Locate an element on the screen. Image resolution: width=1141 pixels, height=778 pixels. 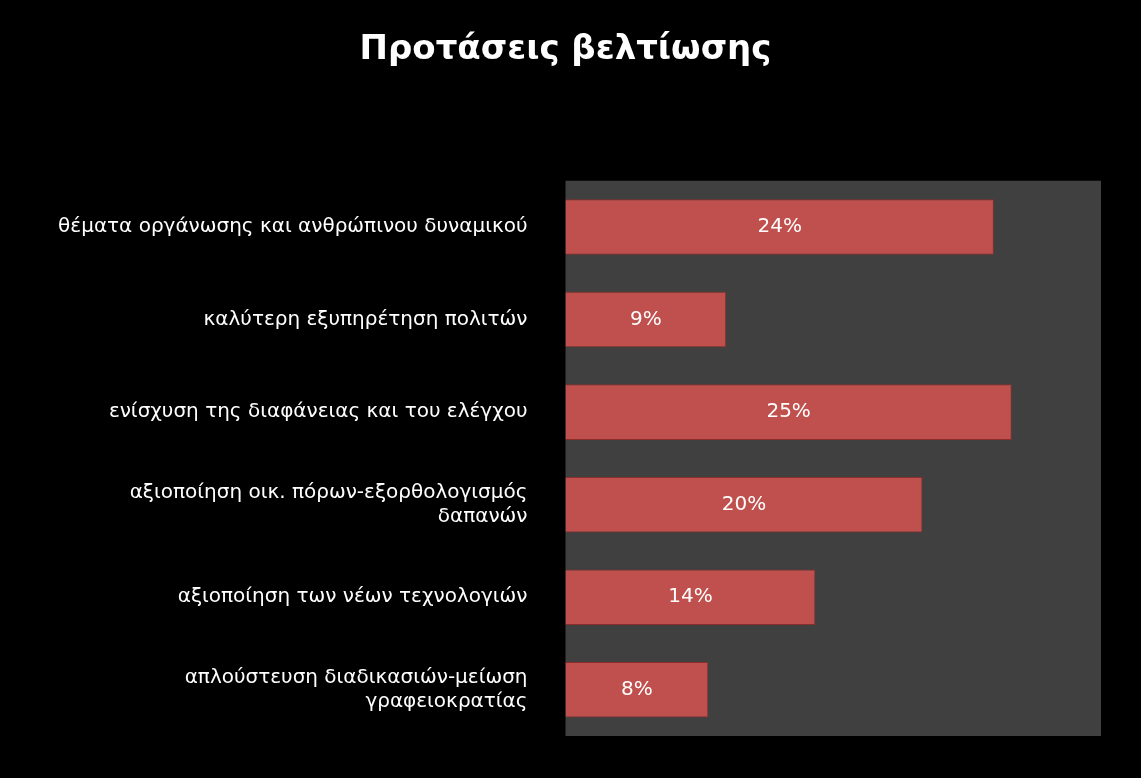
data-label: 24% is located at coordinates (779, 225).